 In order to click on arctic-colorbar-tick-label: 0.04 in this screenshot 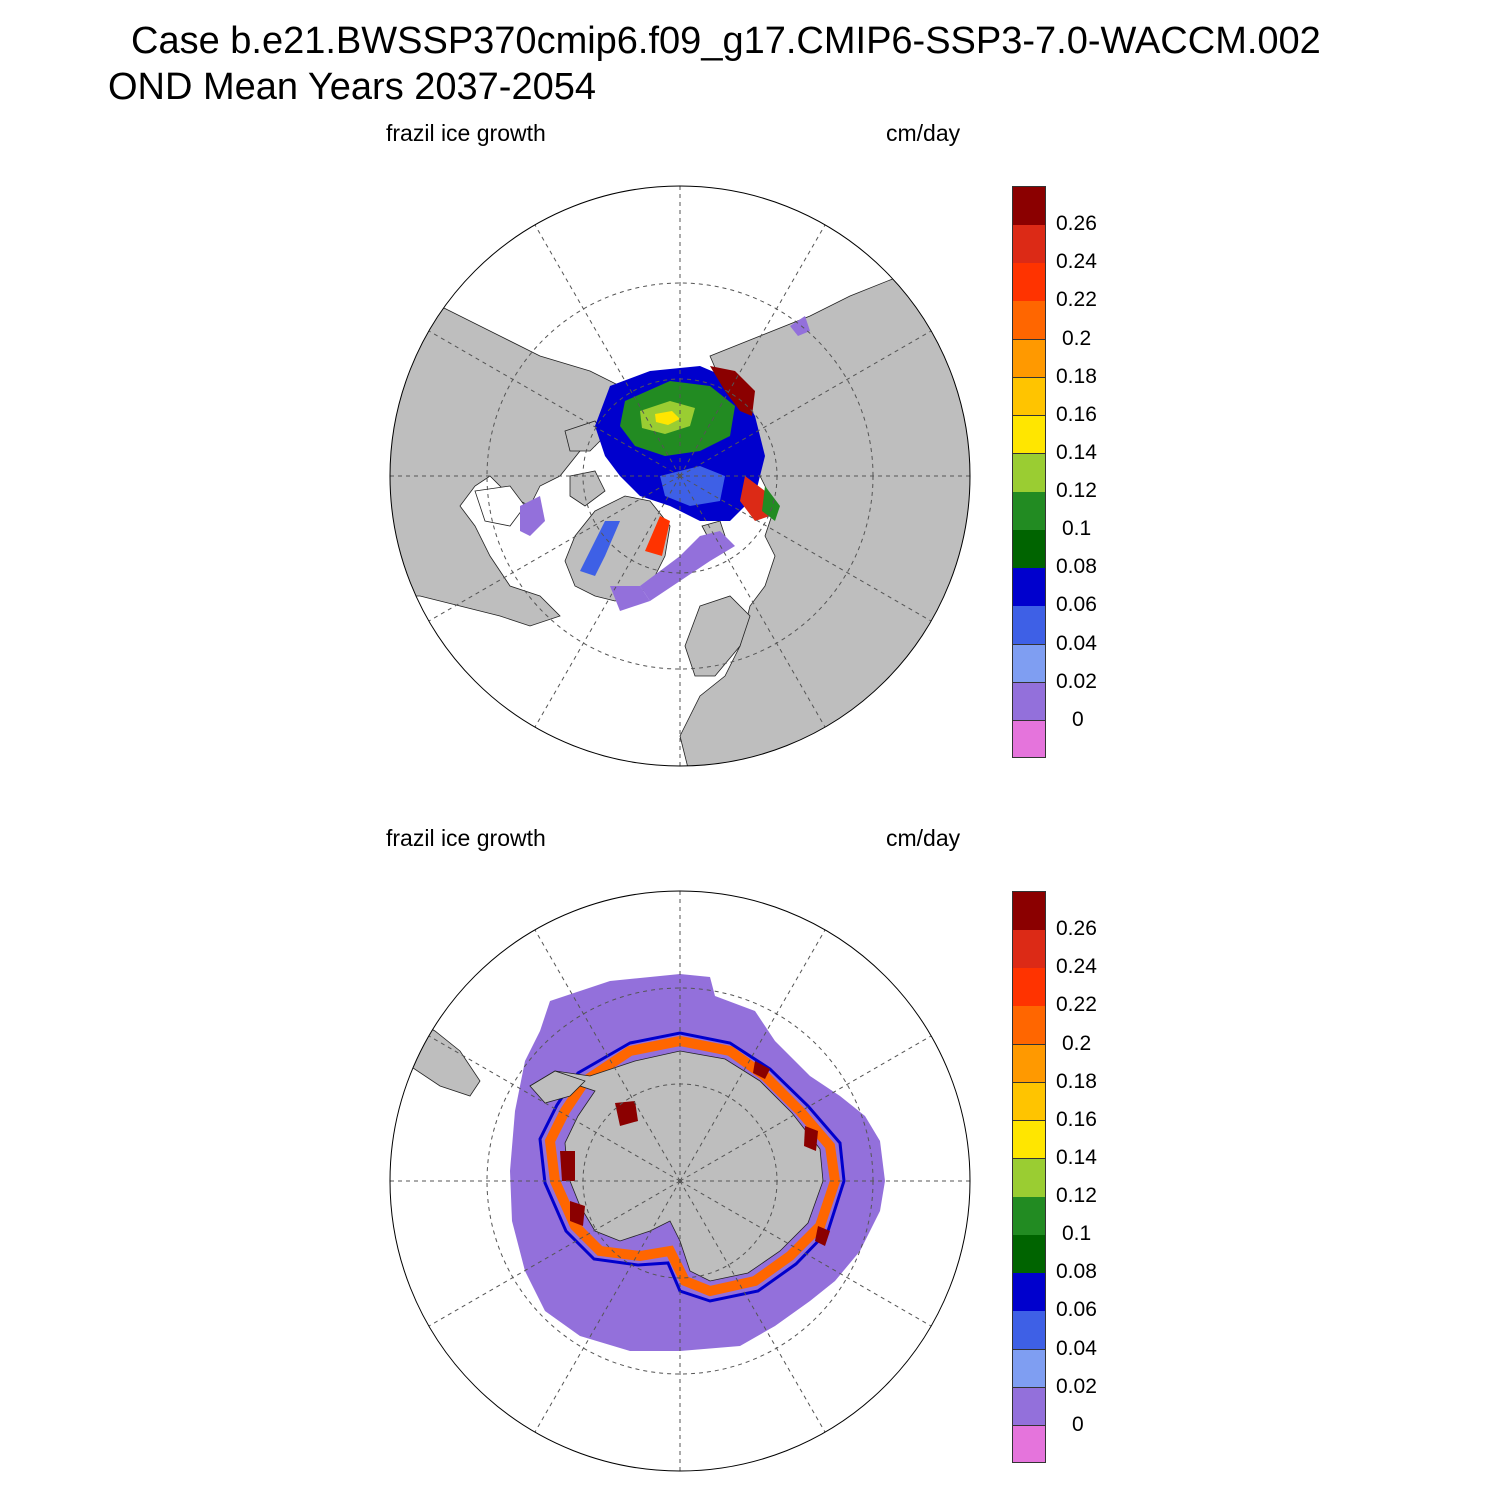, I will do `click(1076, 643)`.